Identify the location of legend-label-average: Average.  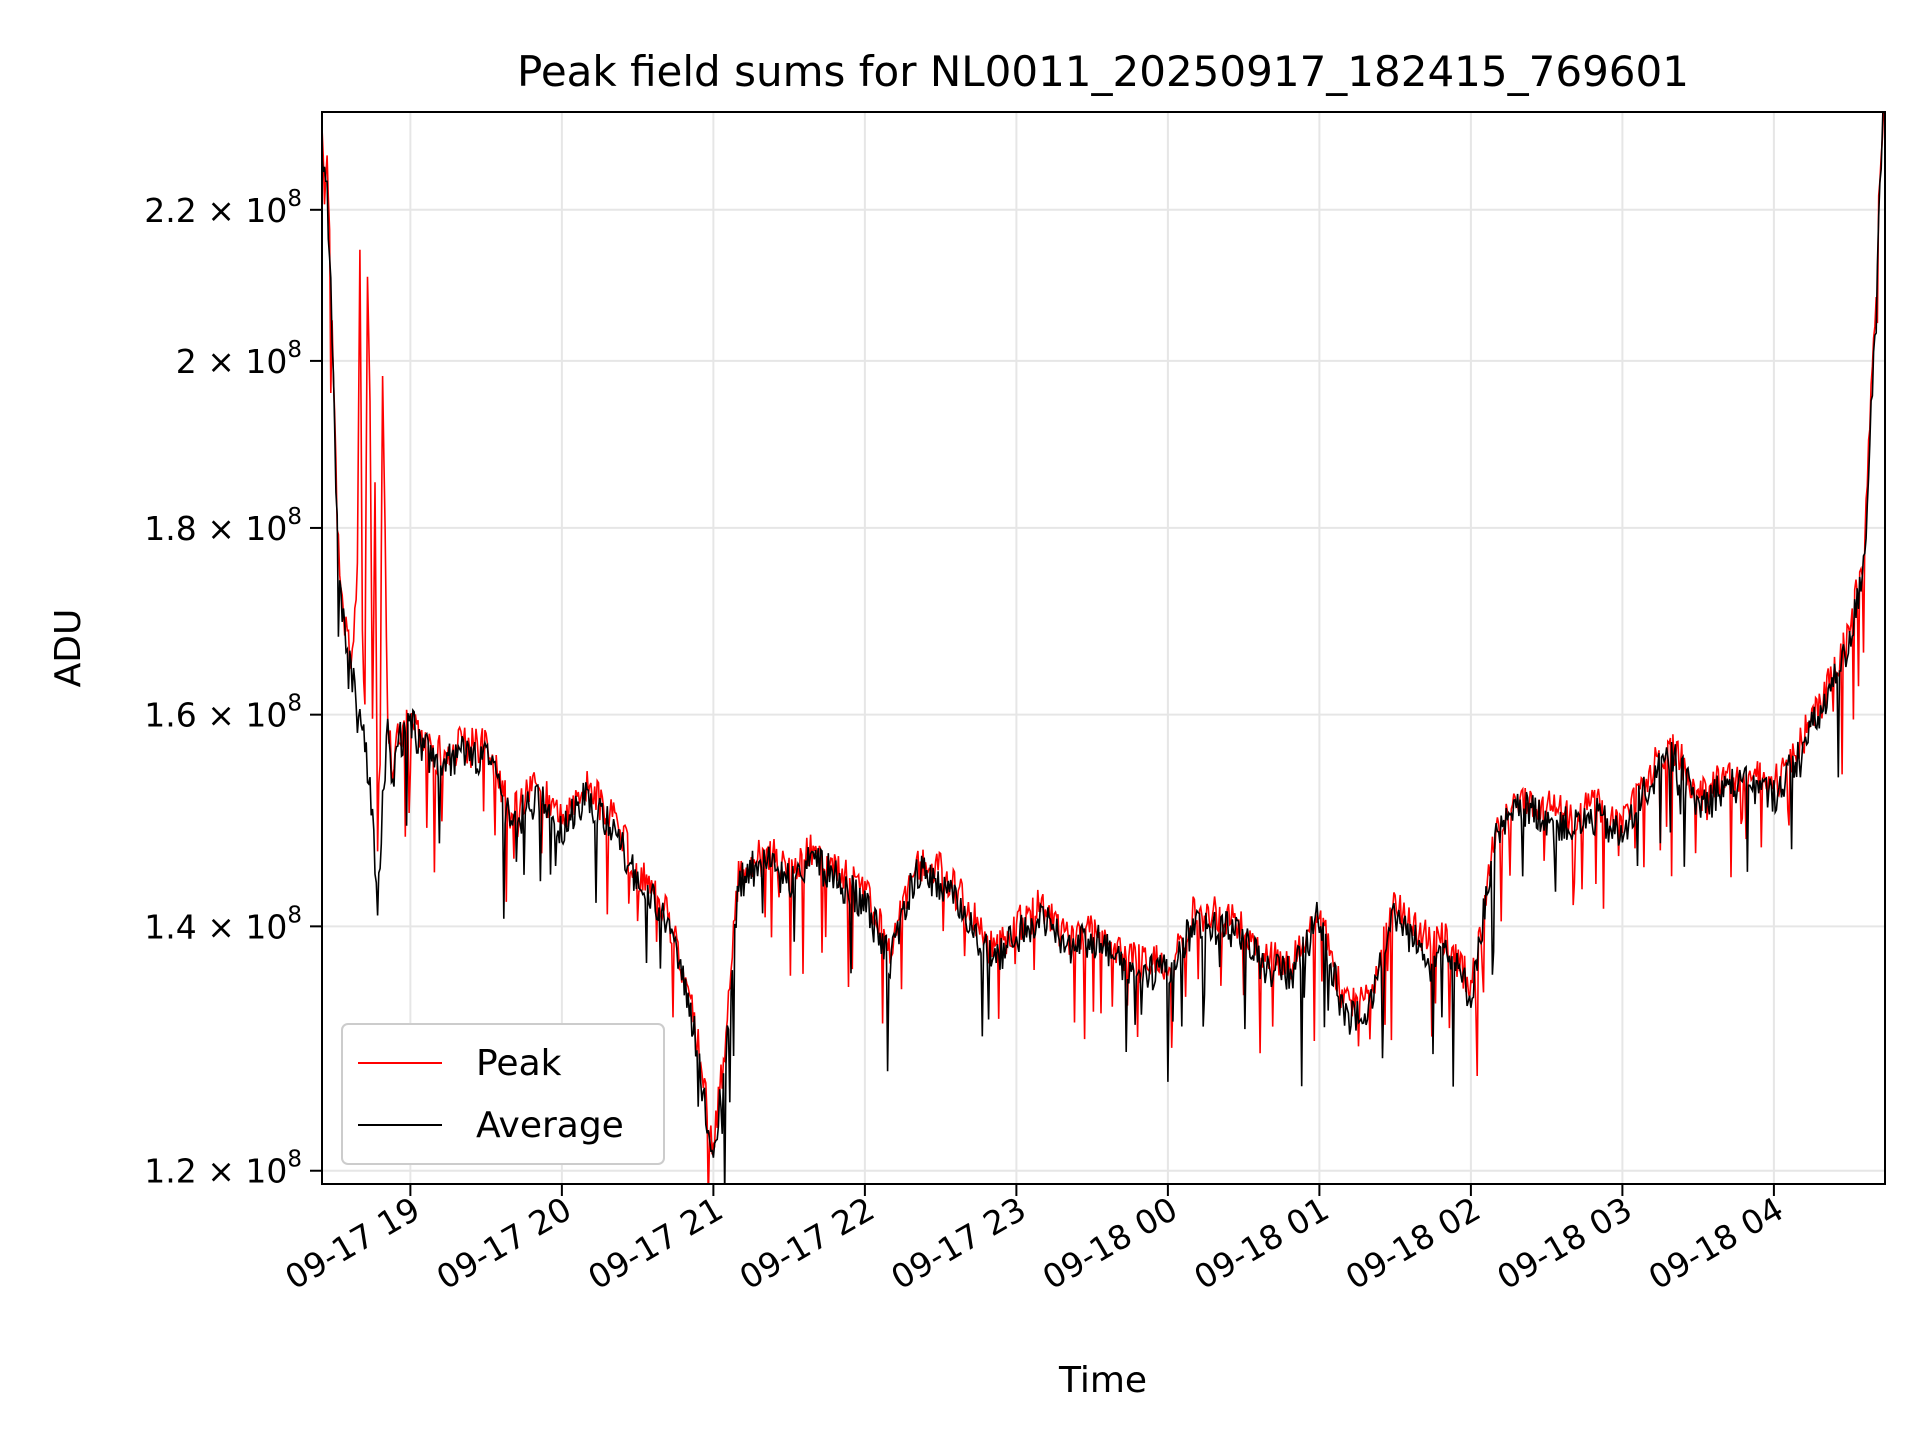
(550, 1125).